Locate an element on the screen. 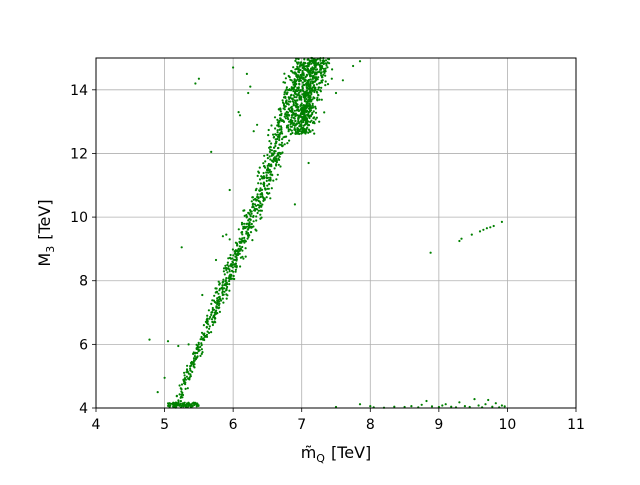  y-tick-label: 6 is located at coordinates (83, 345).